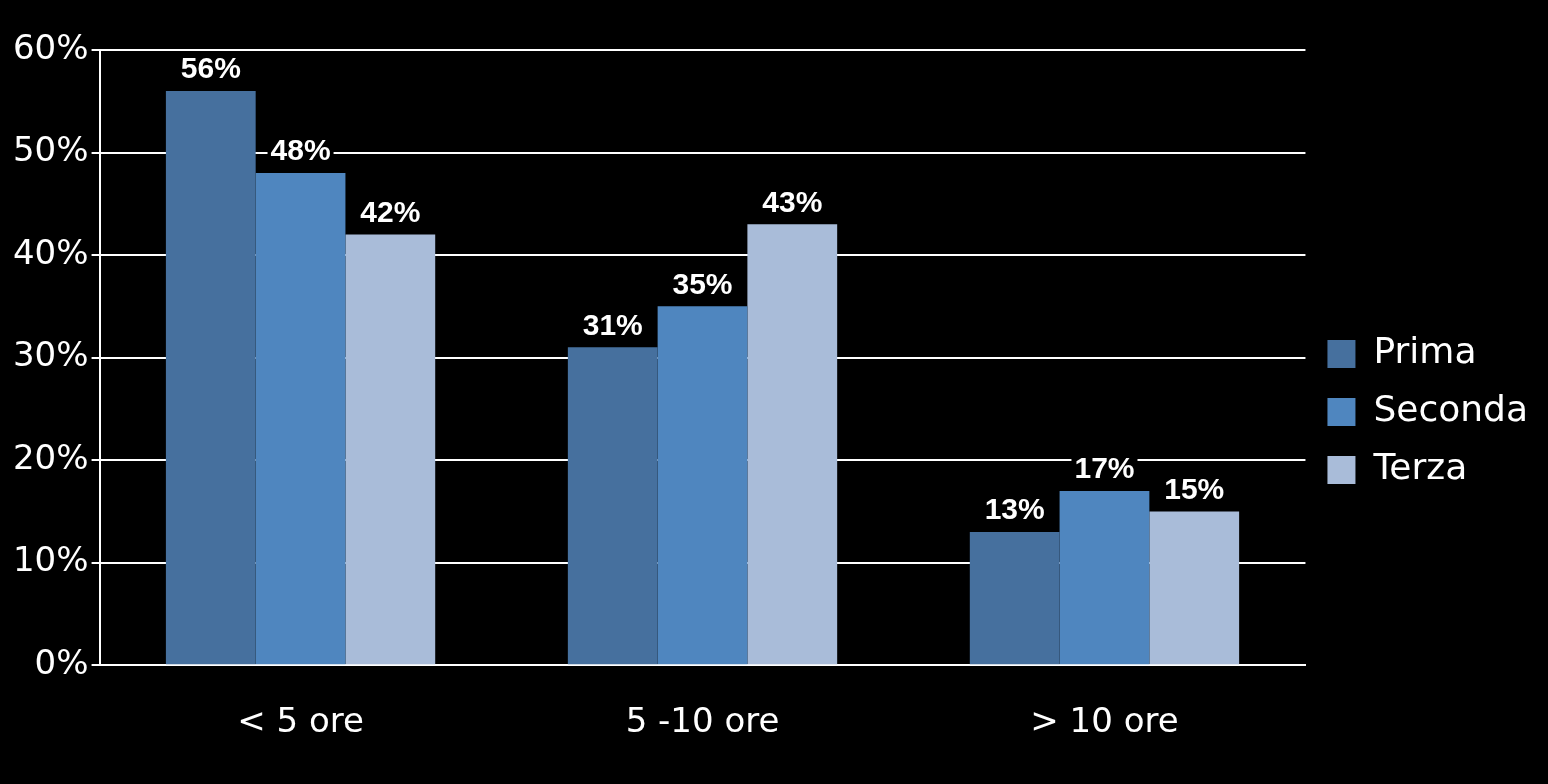 The height and width of the screenshot is (784, 1548). Describe the element at coordinates (1450, 409) in the screenshot. I see `legend-label: Seconda` at that location.